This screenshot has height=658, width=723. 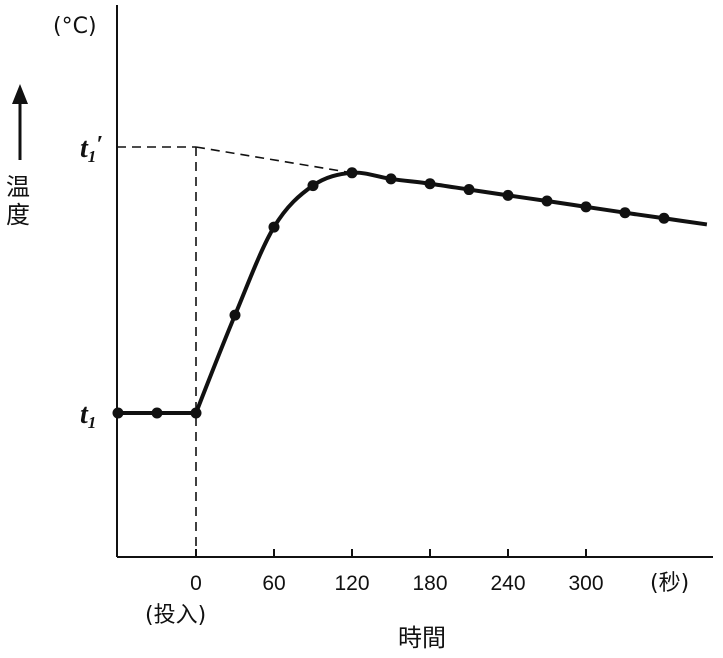 What do you see at coordinates (20, 122) in the screenshot?
I see `y-axis-arrow` at bounding box center [20, 122].